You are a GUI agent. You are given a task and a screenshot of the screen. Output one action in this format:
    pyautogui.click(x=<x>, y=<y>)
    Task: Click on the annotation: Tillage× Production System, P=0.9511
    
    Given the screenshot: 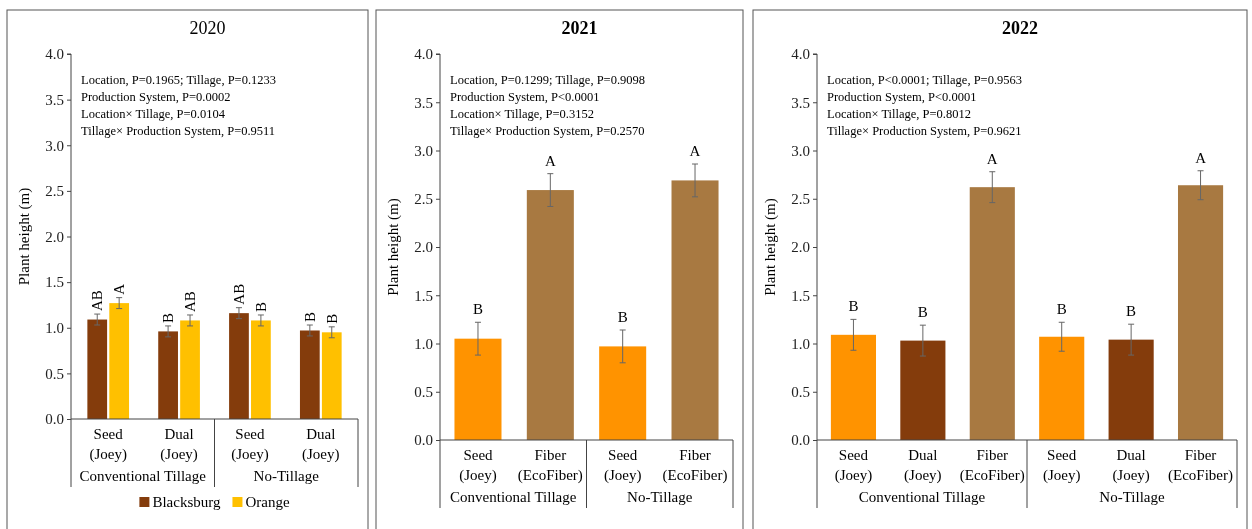 What is the action you would take?
    pyautogui.click(x=178, y=131)
    